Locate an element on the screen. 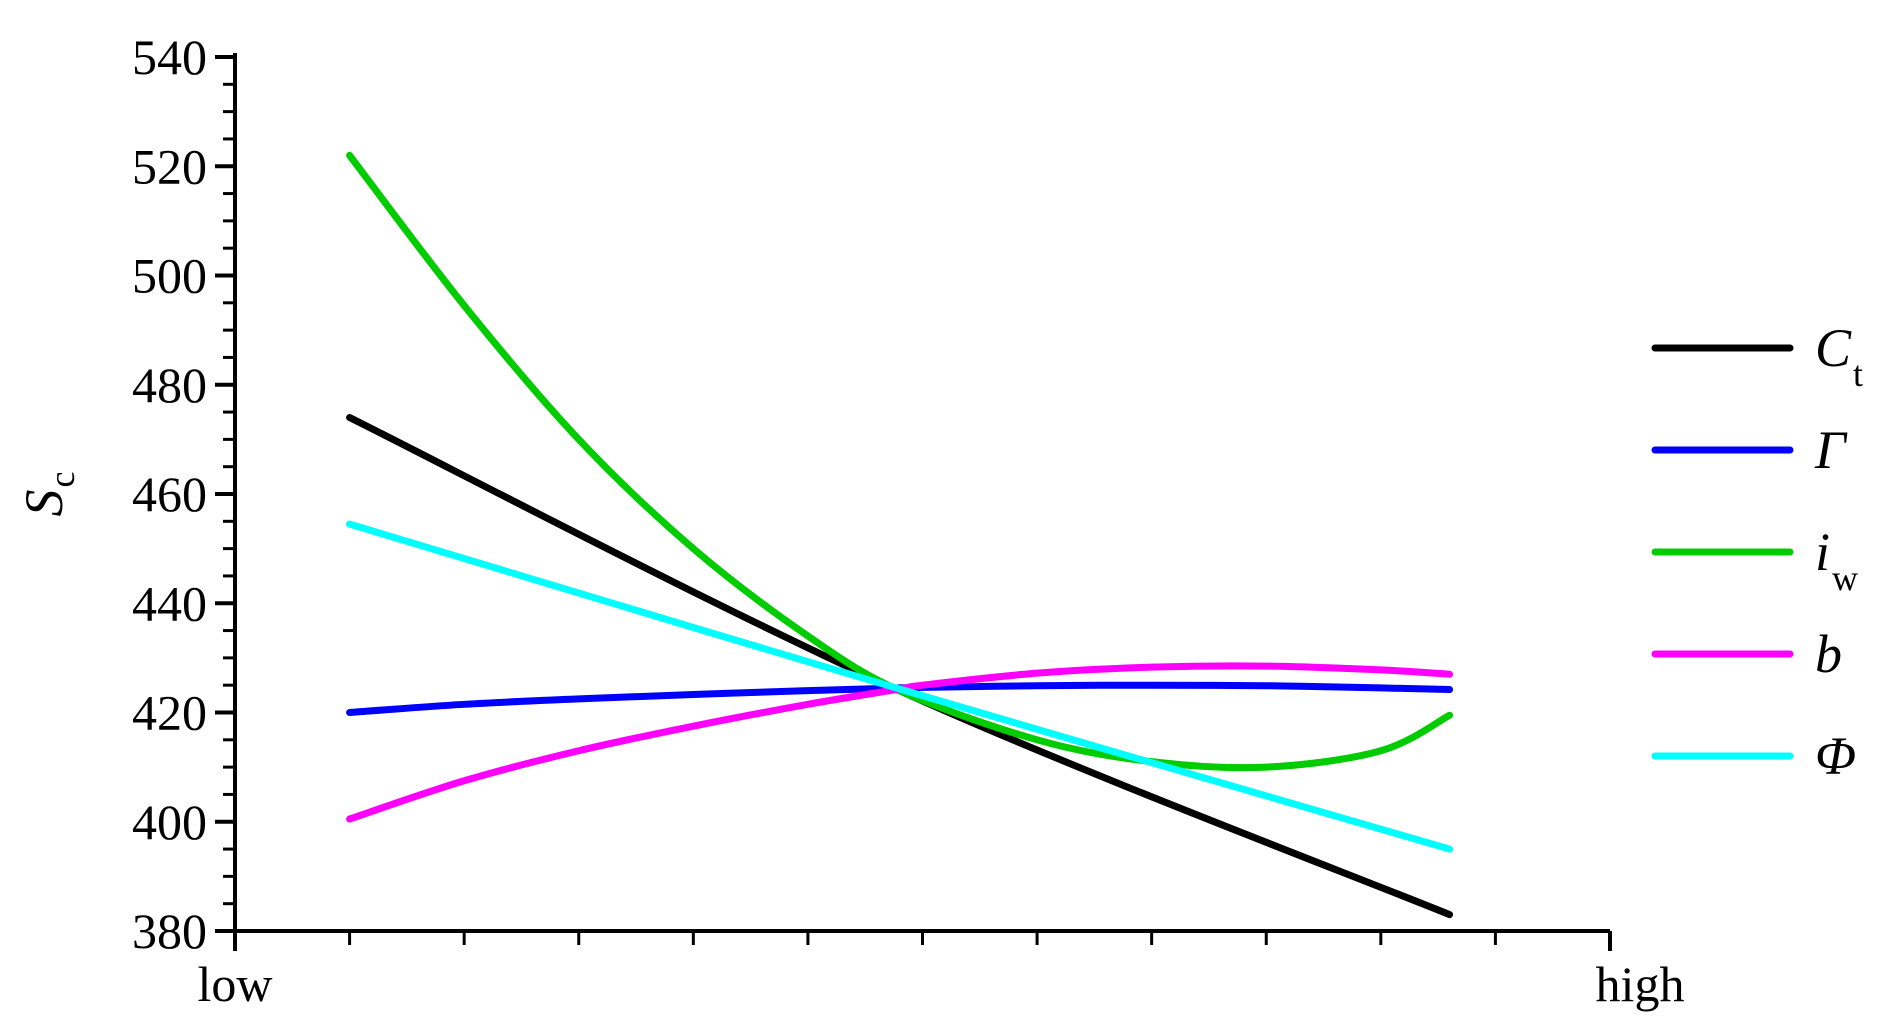 The width and height of the screenshot is (1885, 1023). y-tick-label: 520 is located at coordinates (169, 166).